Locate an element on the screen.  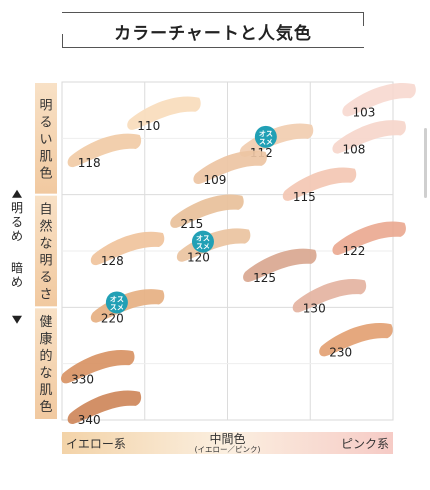
shade-label: 330 is located at coordinates (82, 379).